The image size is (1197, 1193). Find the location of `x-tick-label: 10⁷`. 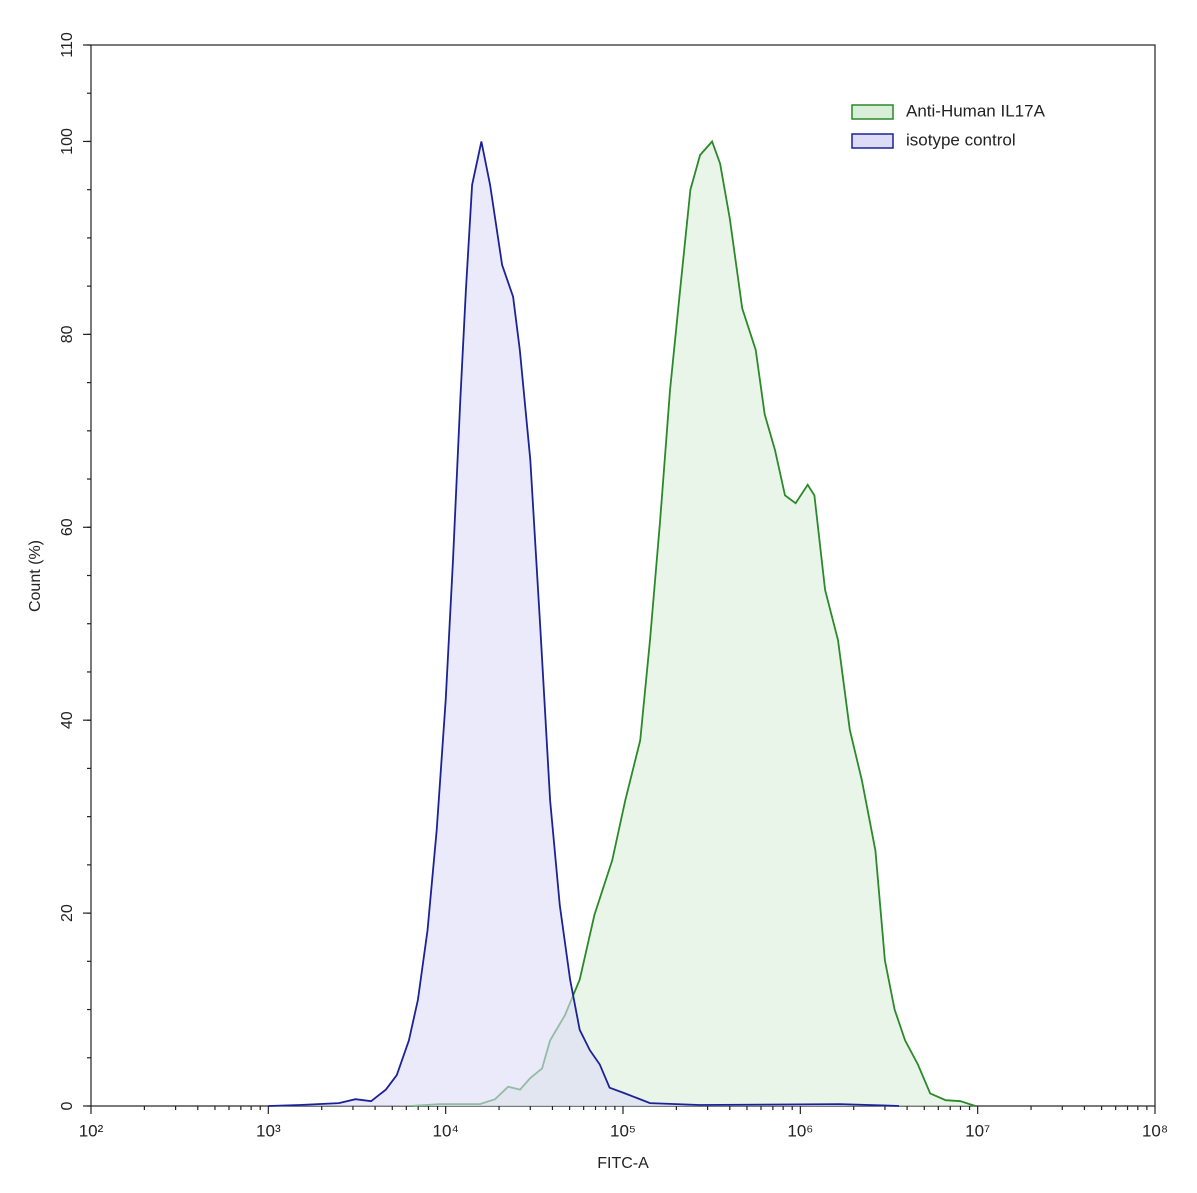

x-tick-label: 10⁷ is located at coordinates (977, 1130).